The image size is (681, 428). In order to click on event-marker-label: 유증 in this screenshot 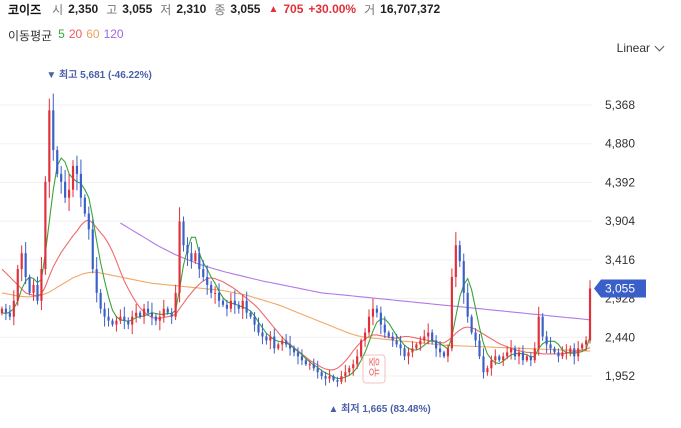, I will do `click(374, 367)`.